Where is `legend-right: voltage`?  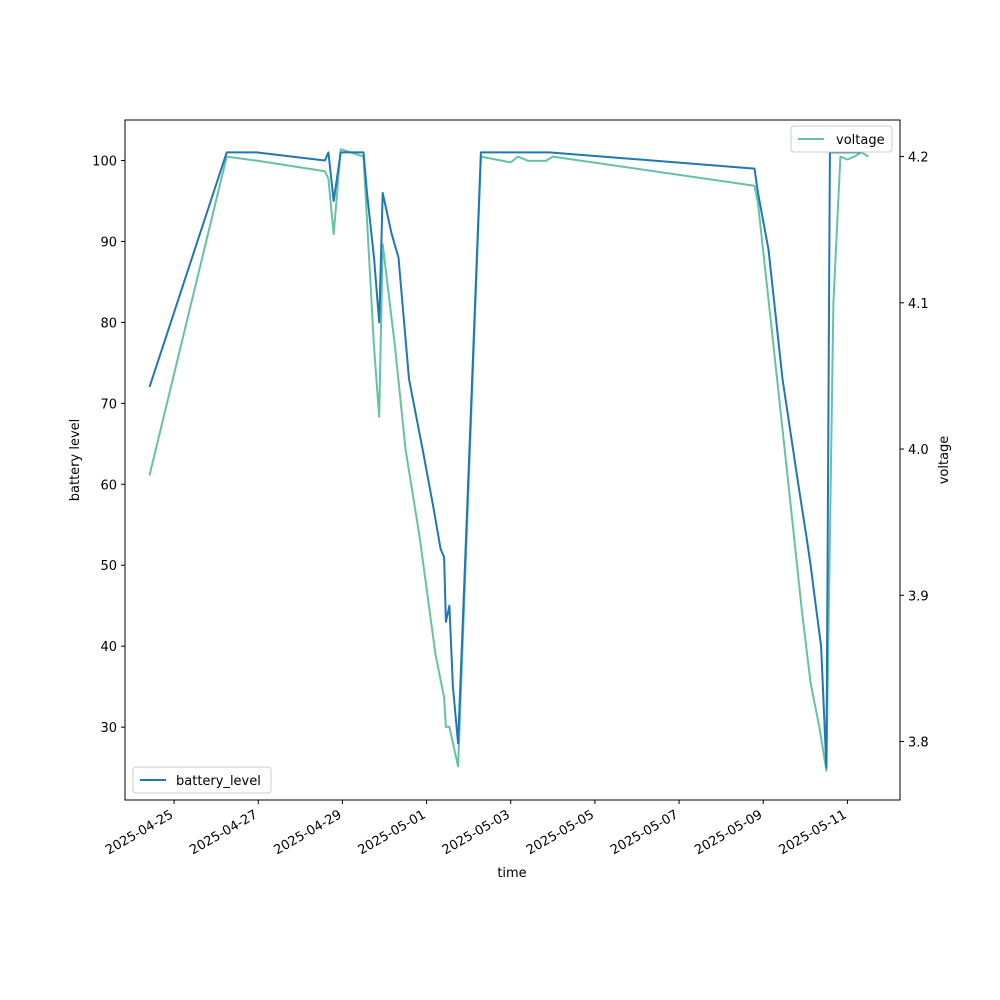
legend-right: voltage is located at coordinates (841, 139).